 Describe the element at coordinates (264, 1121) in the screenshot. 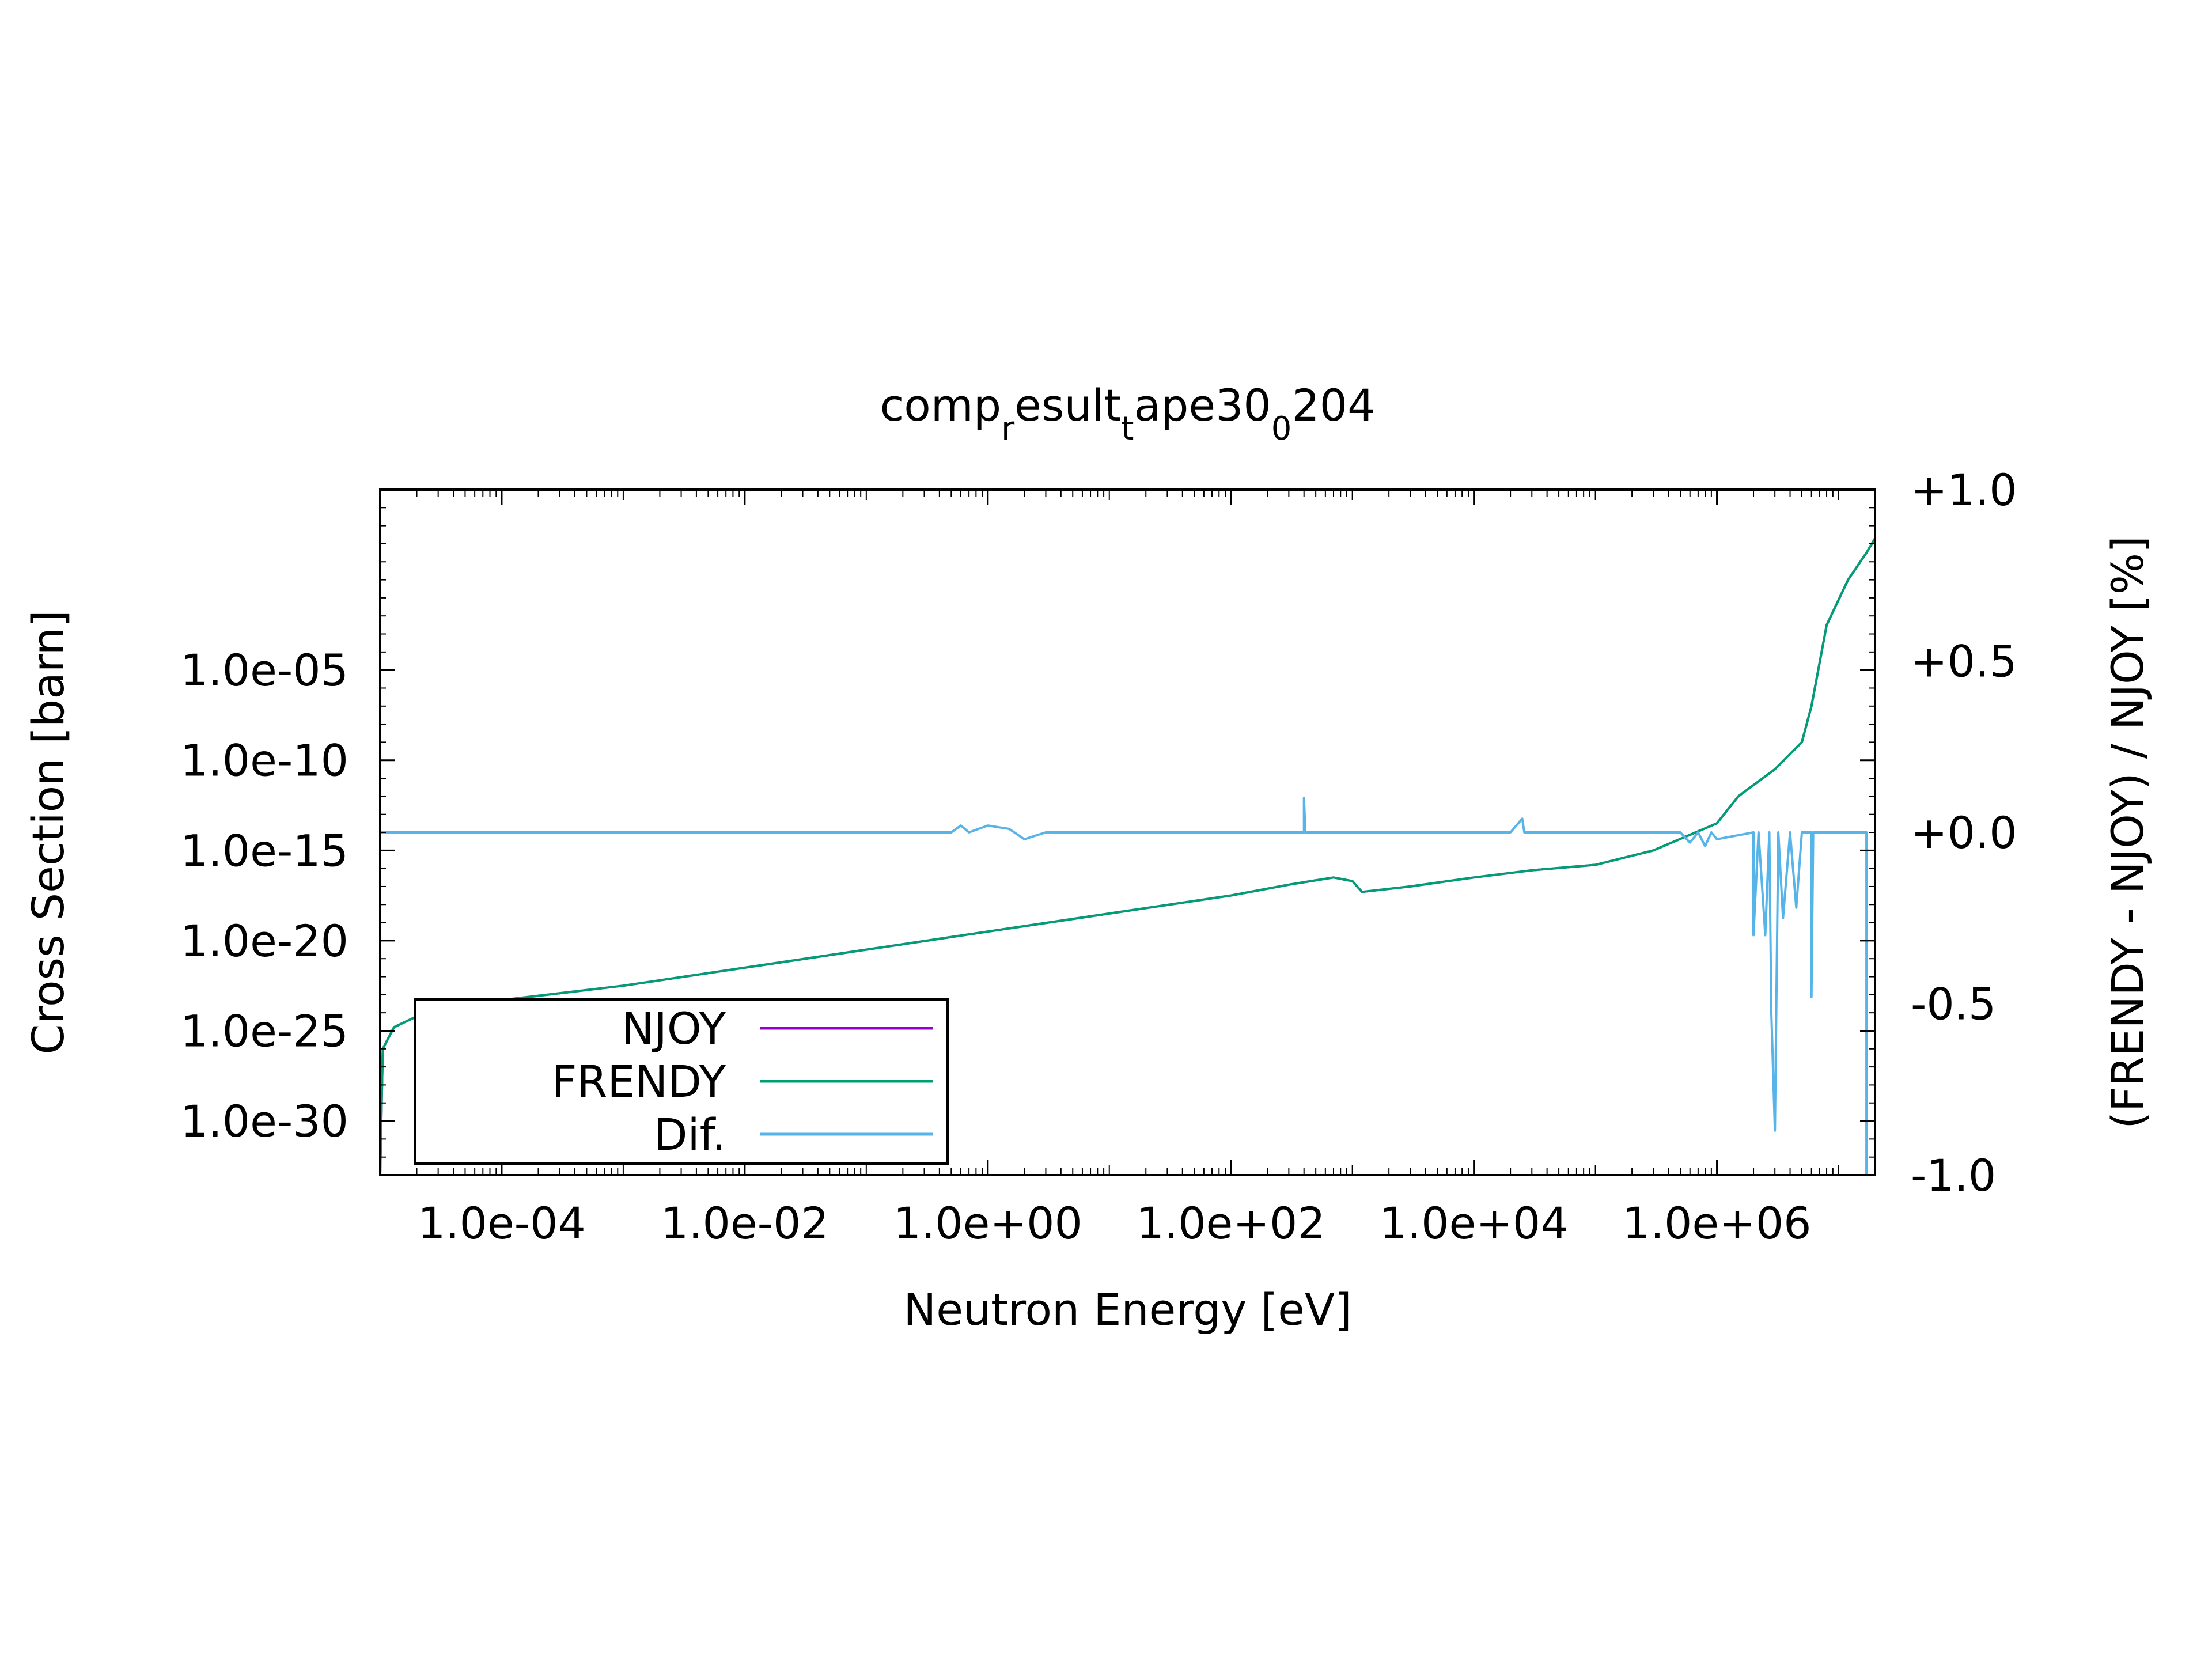

I see `y-tick-label: 1.0e-30` at that location.